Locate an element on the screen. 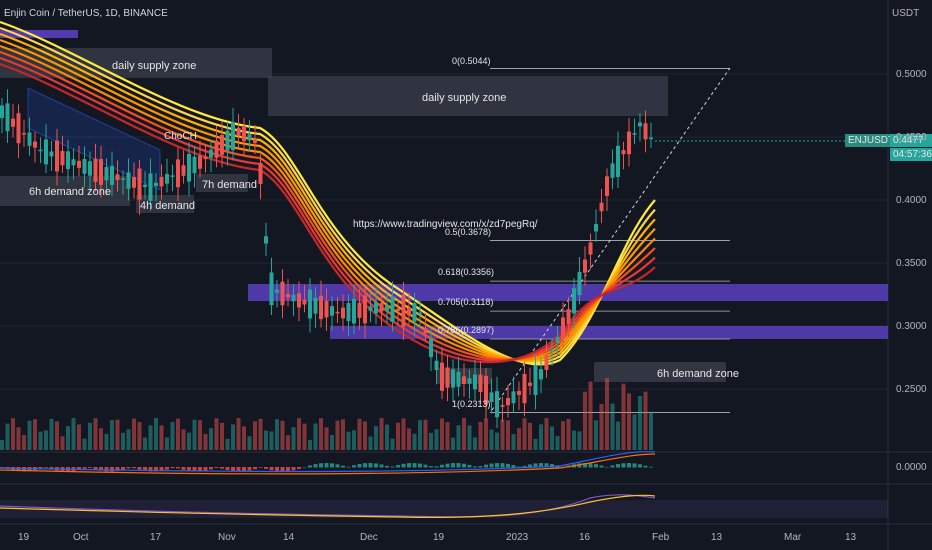 This screenshot has width=932, height=550. x-tick: 17 is located at coordinates (156, 537).